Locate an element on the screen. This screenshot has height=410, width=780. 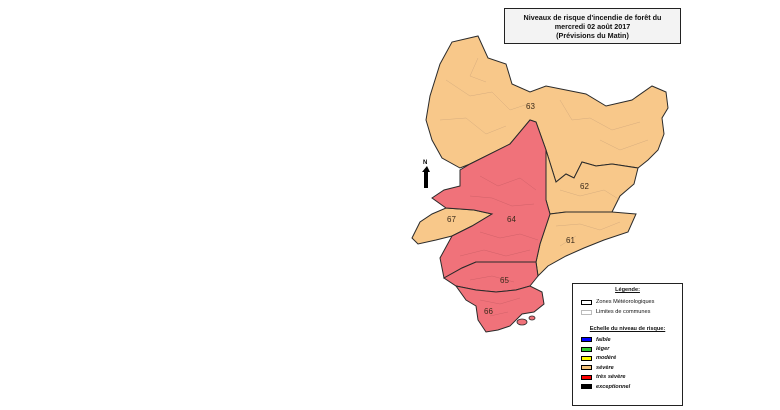
zone-67-label: 67 is located at coordinates (451, 219).